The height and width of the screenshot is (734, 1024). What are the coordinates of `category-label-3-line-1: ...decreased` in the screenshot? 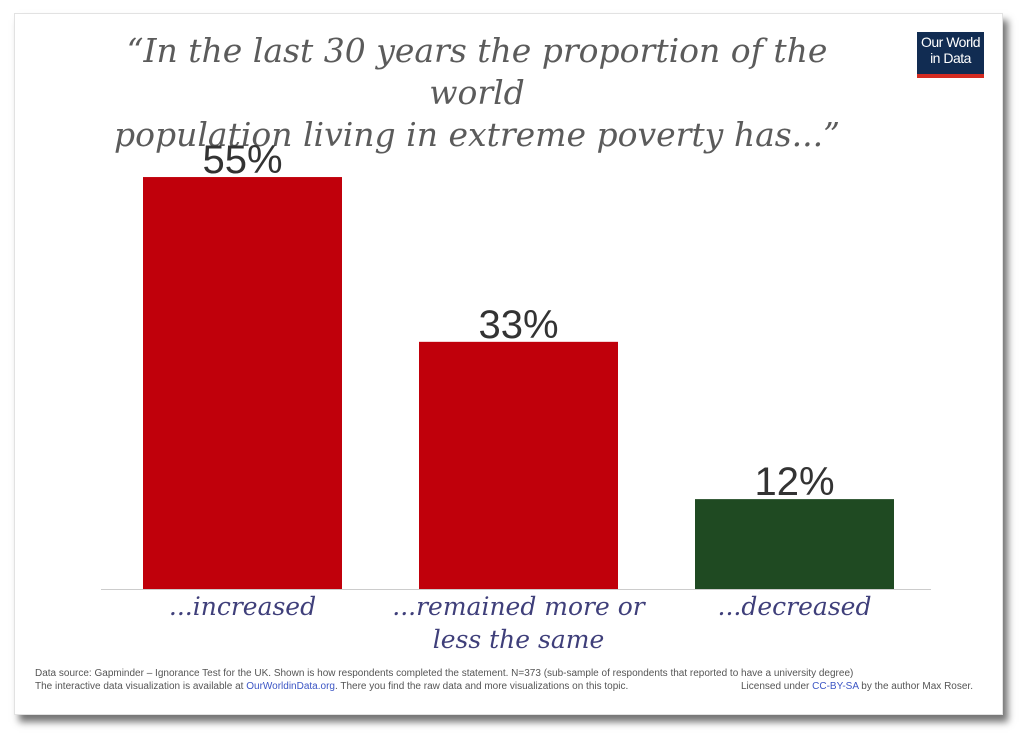 It's located at (795, 606).